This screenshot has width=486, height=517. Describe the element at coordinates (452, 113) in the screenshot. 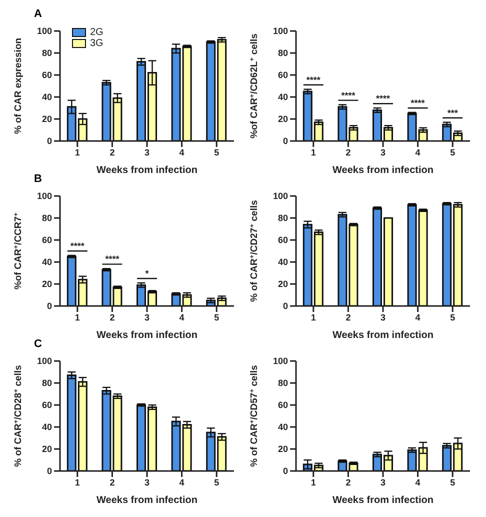

I see `annotation: ***` at that location.